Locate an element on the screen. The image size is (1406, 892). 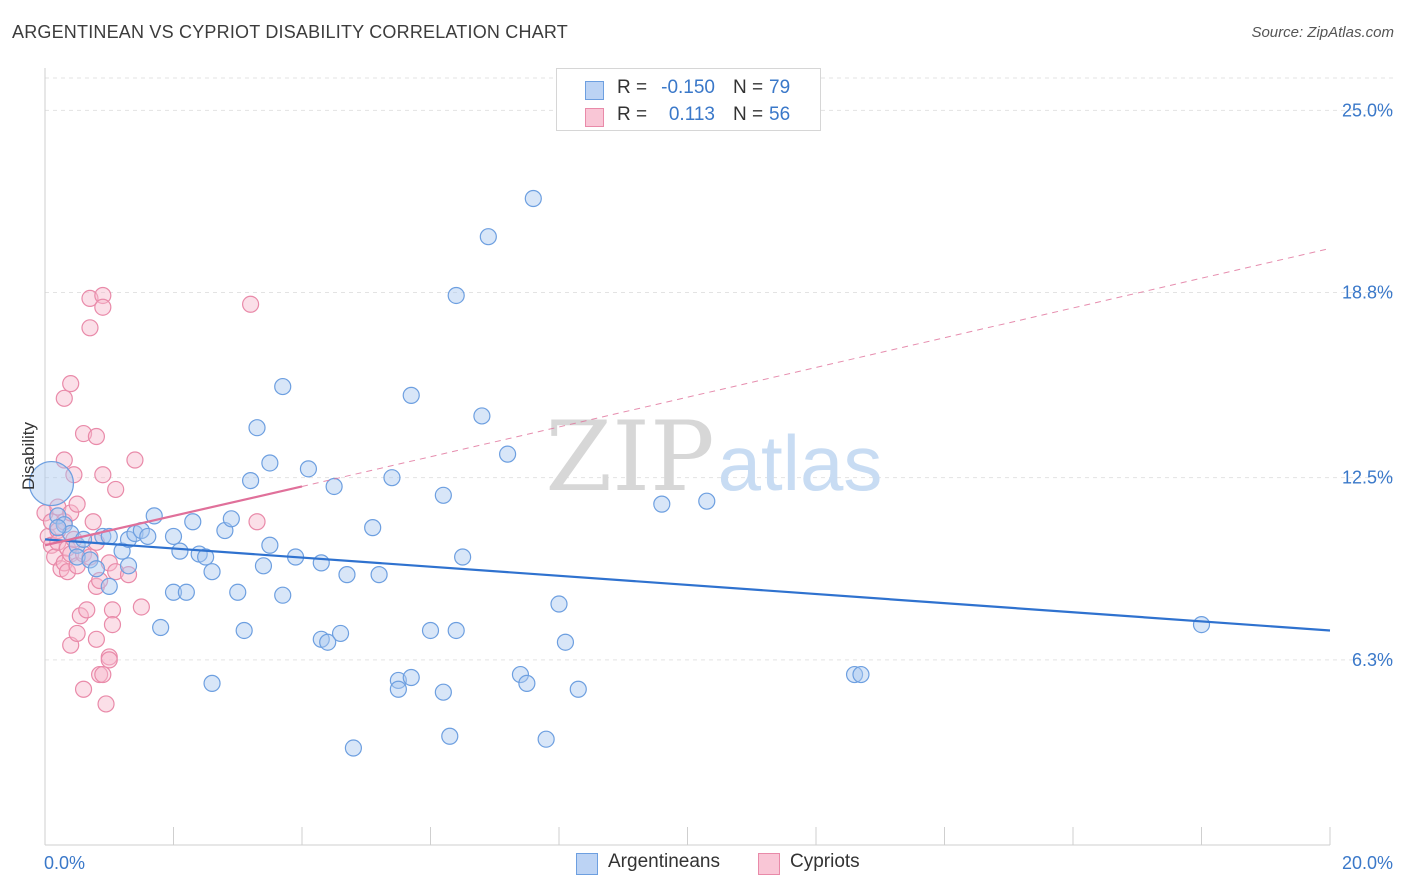
cypriots-points is located at coordinates (151, 499).